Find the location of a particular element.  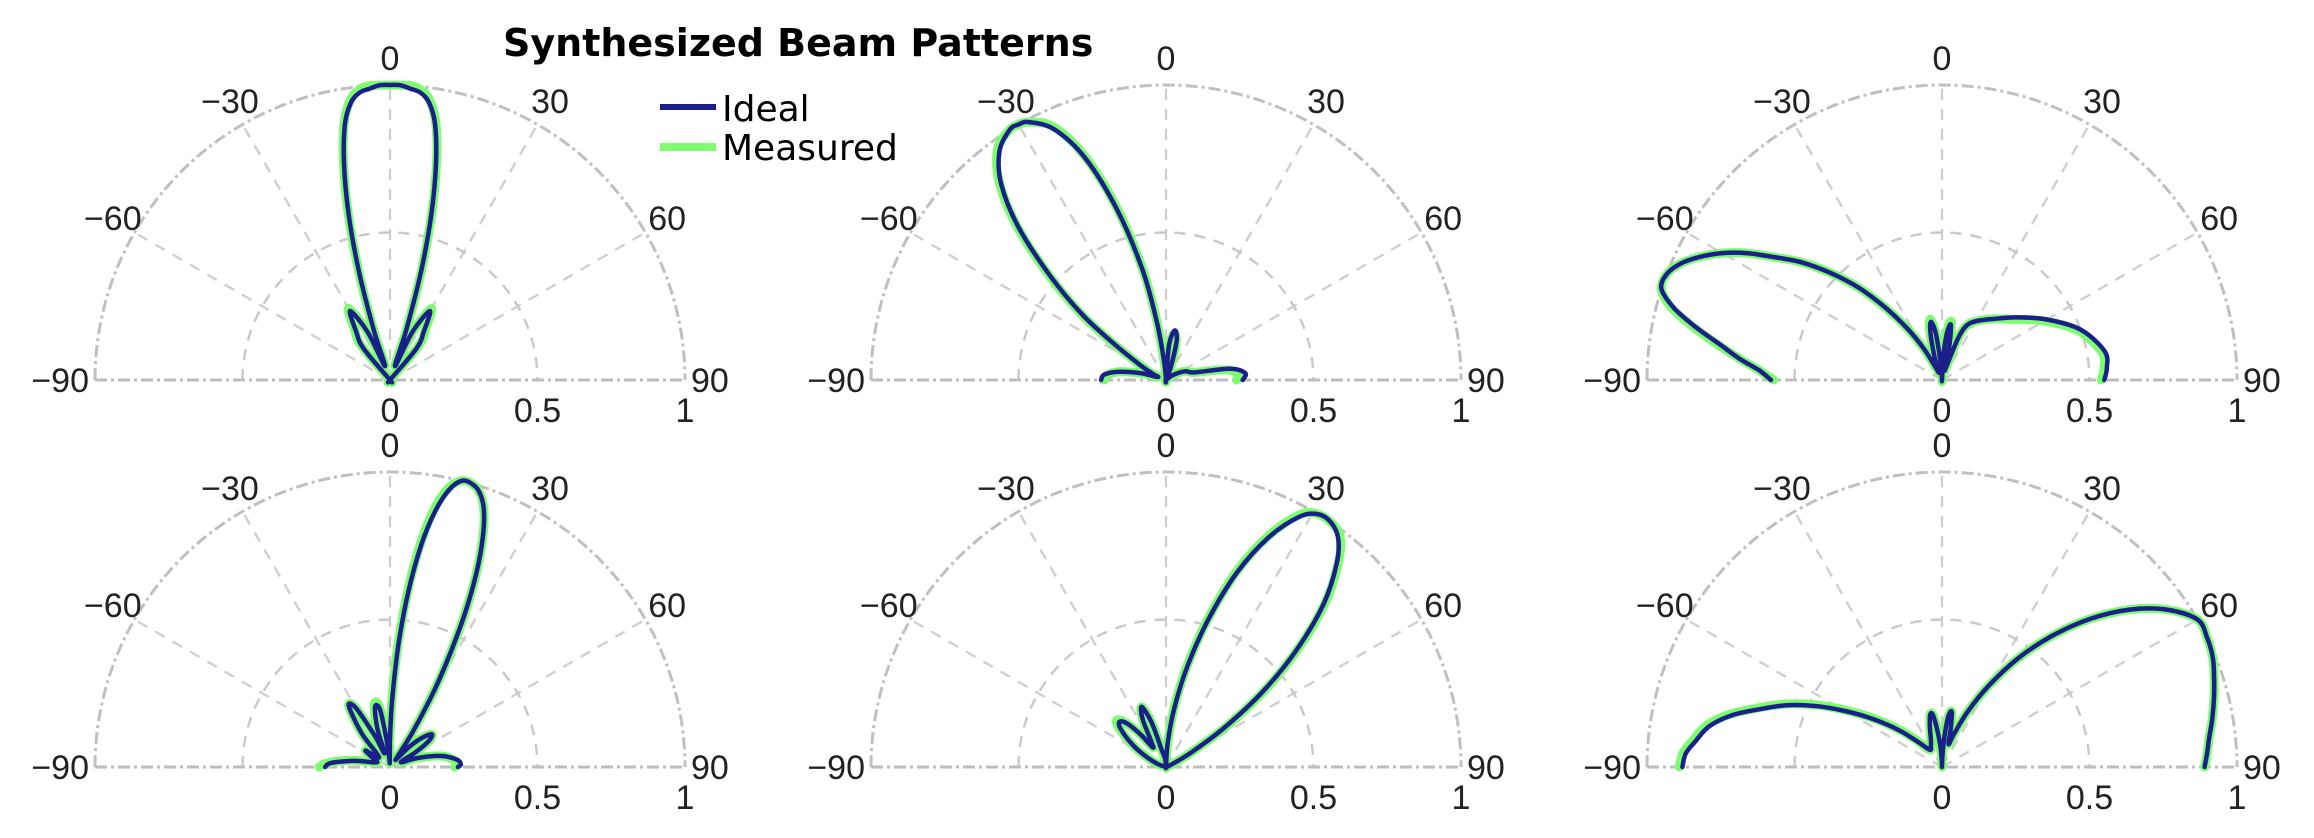

legend: Ideal Measured is located at coordinates (779, 129).